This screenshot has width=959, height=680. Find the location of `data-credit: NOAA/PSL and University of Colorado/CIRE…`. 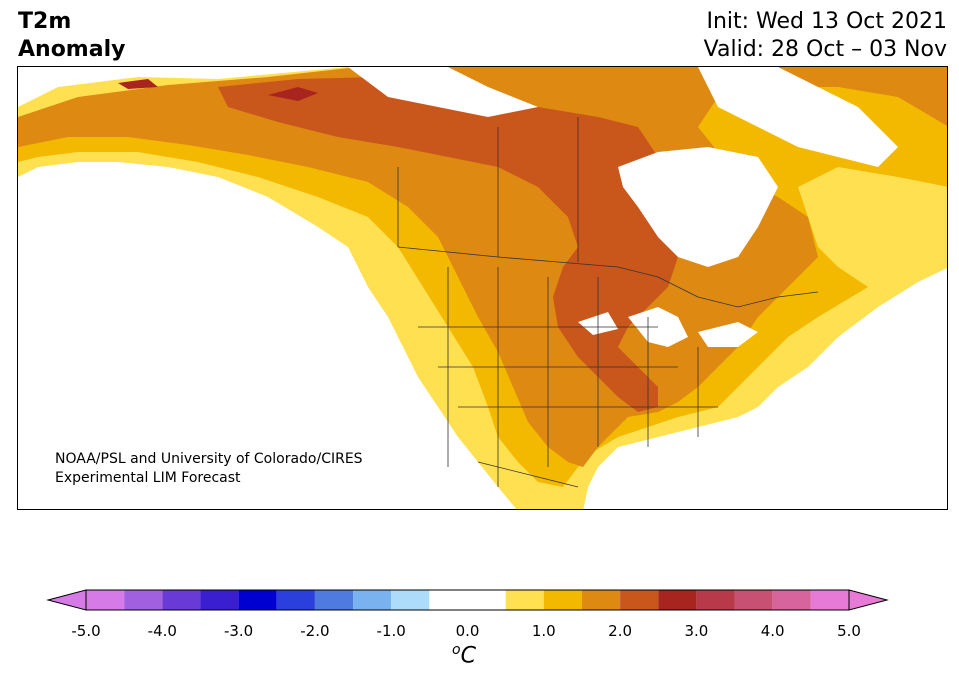

data-credit: NOAA/PSL and University of Colorado/CIRE… is located at coordinates (209, 469).